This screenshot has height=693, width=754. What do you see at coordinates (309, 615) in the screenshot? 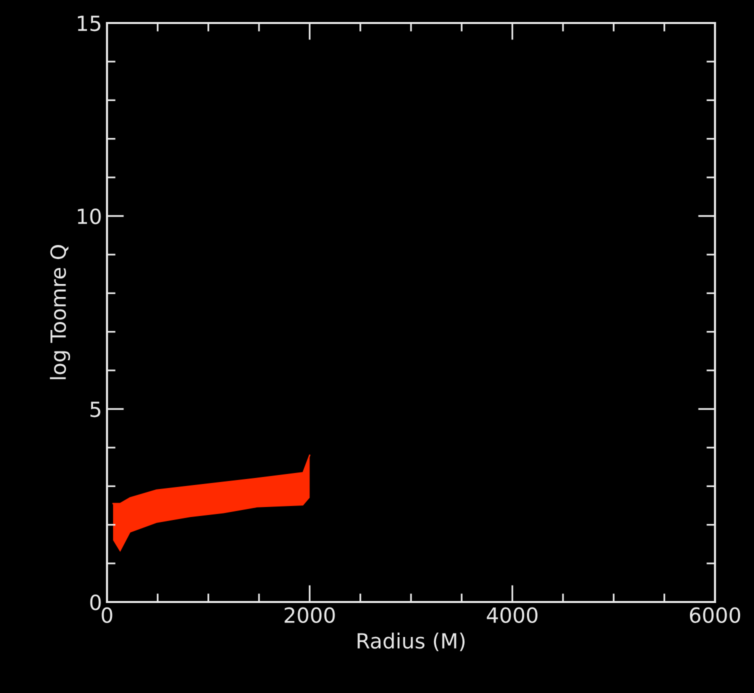
I see `x-tick-label: 2000` at bounding box center [309, 615].